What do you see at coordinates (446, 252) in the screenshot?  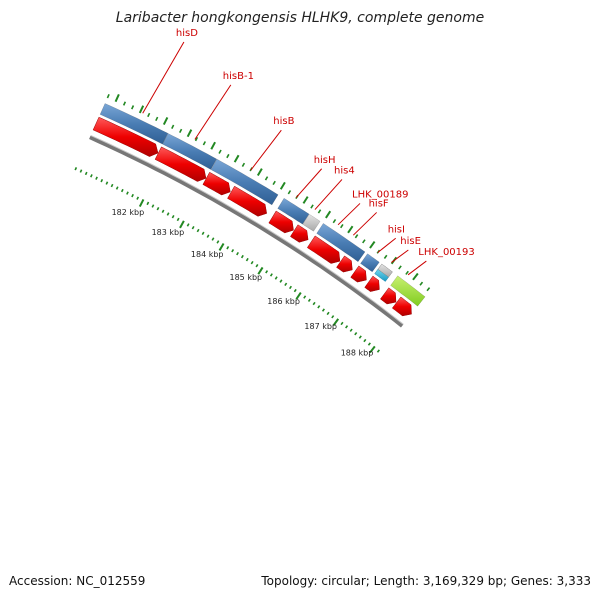 I see `gene-label: LHK_00193` at bounding box center [446, 252].